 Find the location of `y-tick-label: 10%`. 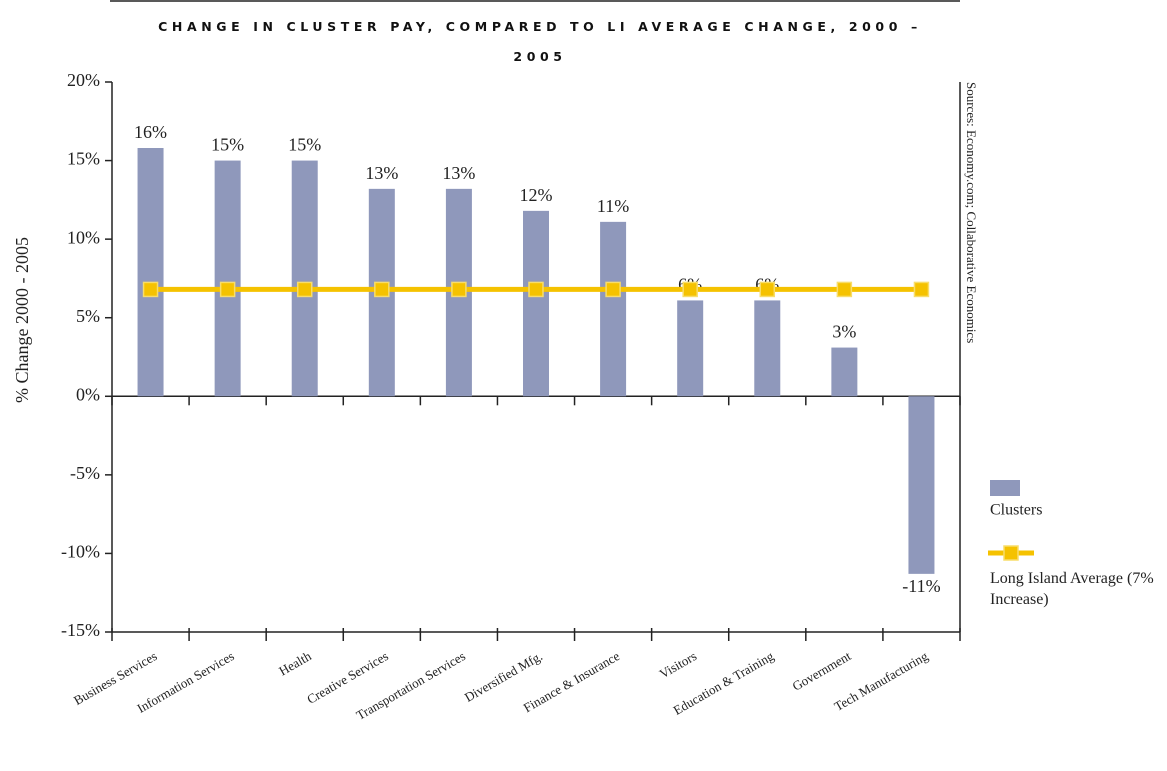

y-tick-label: 10% is located at coordinates (83, 237).